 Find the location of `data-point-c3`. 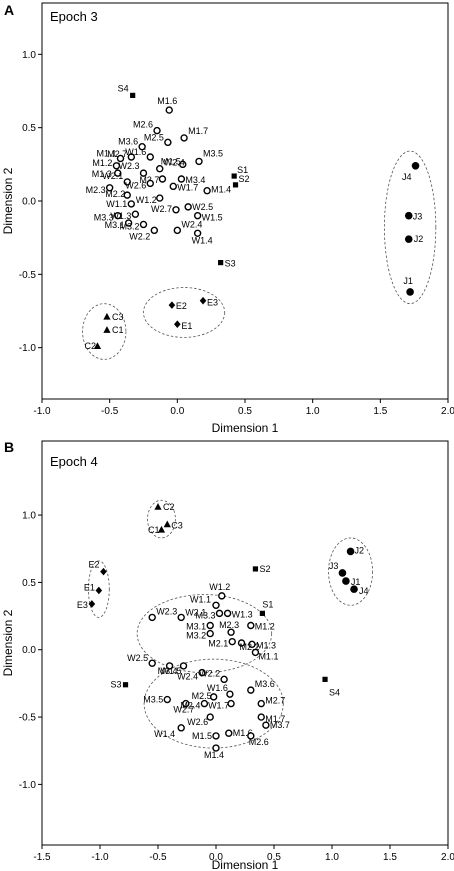

data-point-c3 is located at coordinates (167, 524).